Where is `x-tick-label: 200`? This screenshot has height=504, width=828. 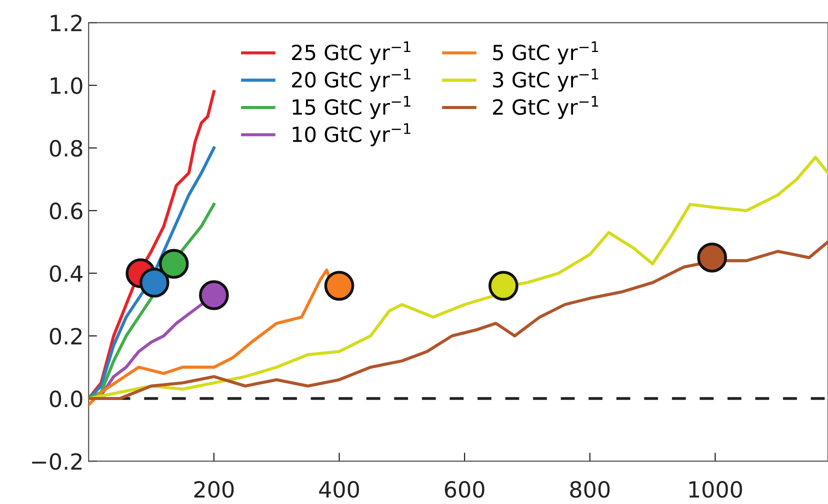 x-tick-label: 200 is located at coordinates (214, 489).